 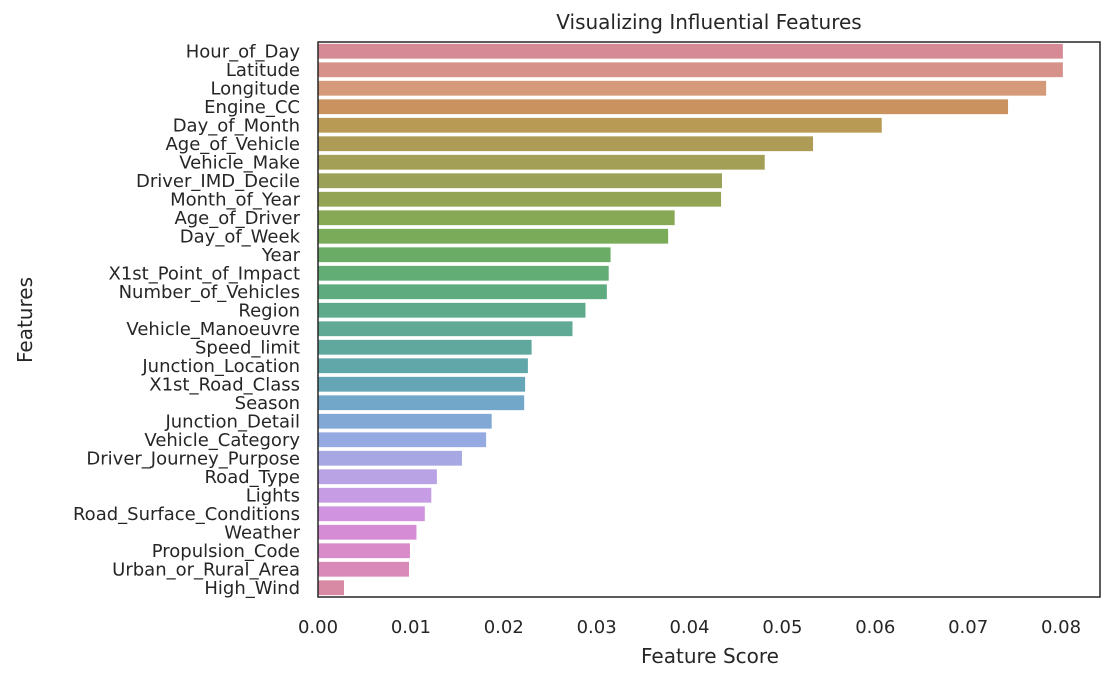 I want to click on bar-vehicle-manoeuvre, so click(x=445, y=329).